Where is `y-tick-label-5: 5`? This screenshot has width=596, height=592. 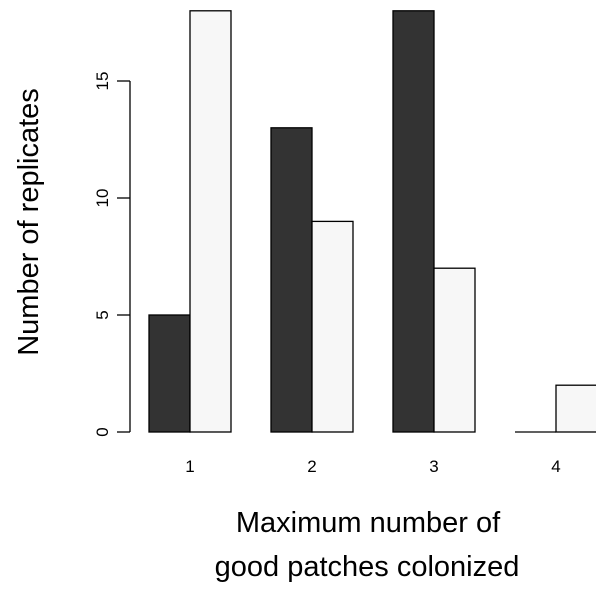 y-tick-label-5: 5 is located at coordinates (102, 314).